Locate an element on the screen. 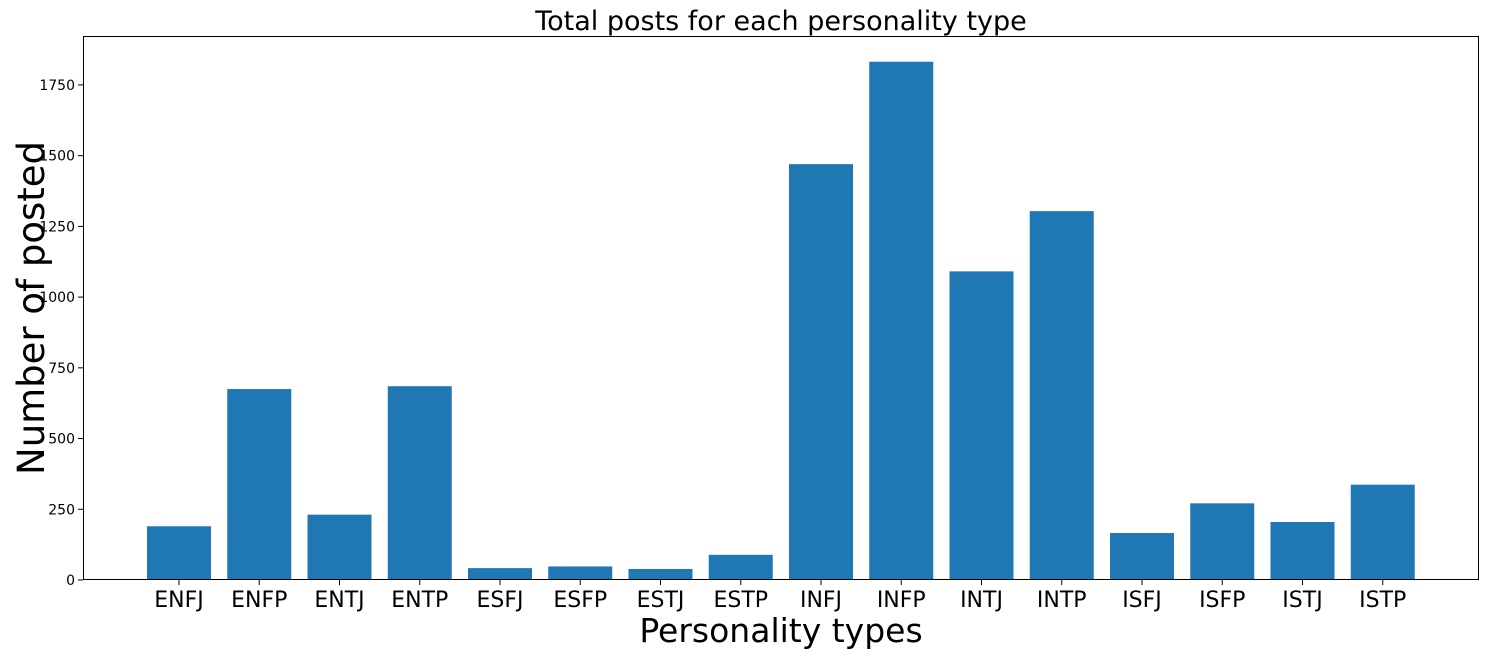  bar-estp is located at coordinates (740, 567).